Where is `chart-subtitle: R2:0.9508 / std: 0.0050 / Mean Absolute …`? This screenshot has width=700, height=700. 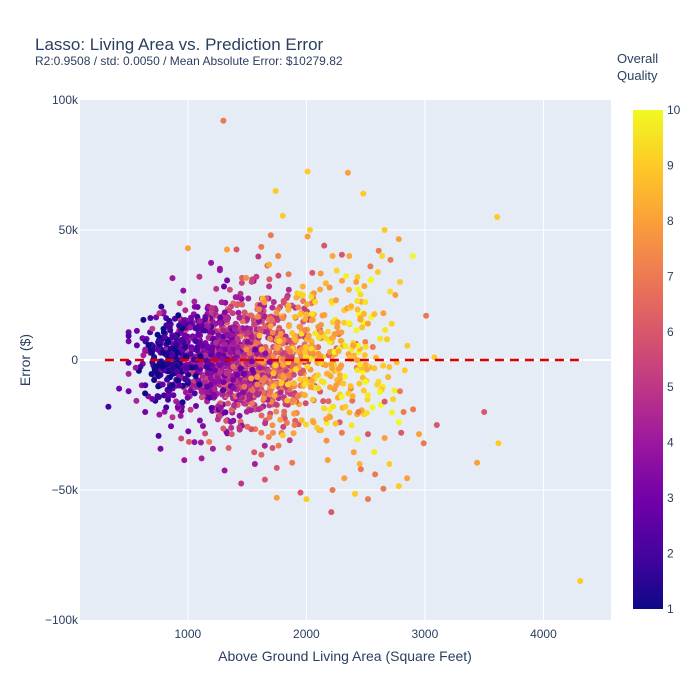
chart-subtitle: R2:0.9508 / std: 0.0050 / Mean Absolute … is located at coordinates (189, 61).